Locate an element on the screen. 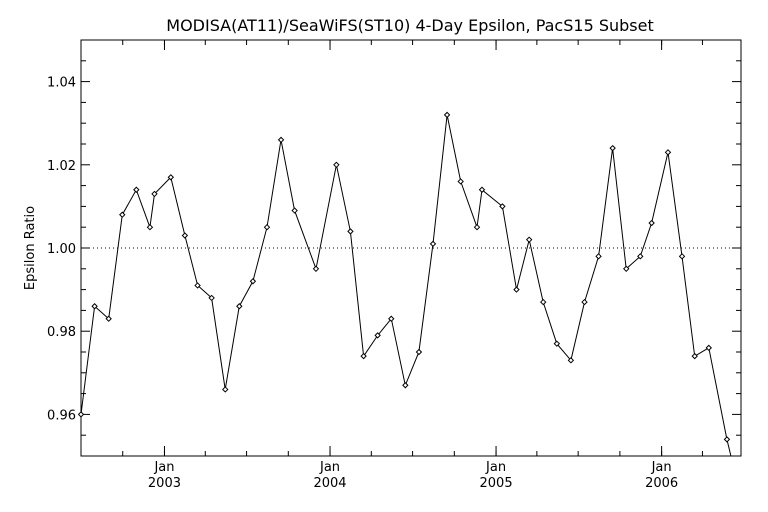 The height and width of the screenshot is (512, 768). x-tick-year-label: 2006 is located at coordinates (661, 483).